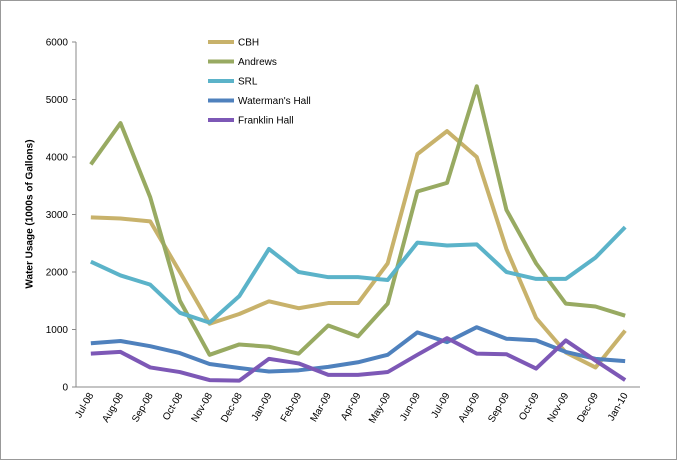 This screenshot has height=460, width=677. Describe the element at coordinates (57, 43) in the screenshot. I see `y-tick-label: 6000` at that location.